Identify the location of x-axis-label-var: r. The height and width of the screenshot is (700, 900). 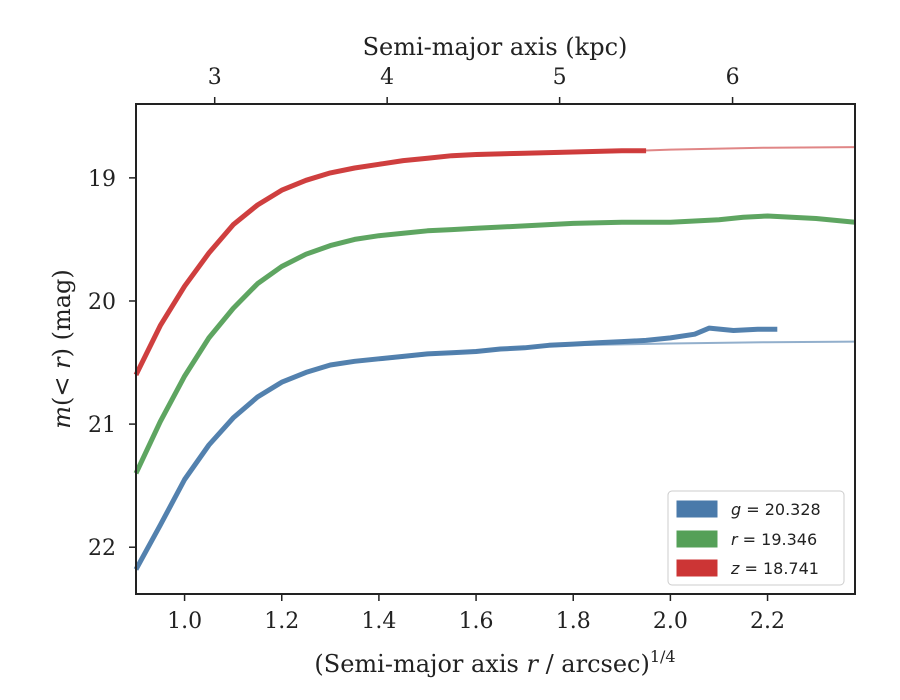
(532, 664).